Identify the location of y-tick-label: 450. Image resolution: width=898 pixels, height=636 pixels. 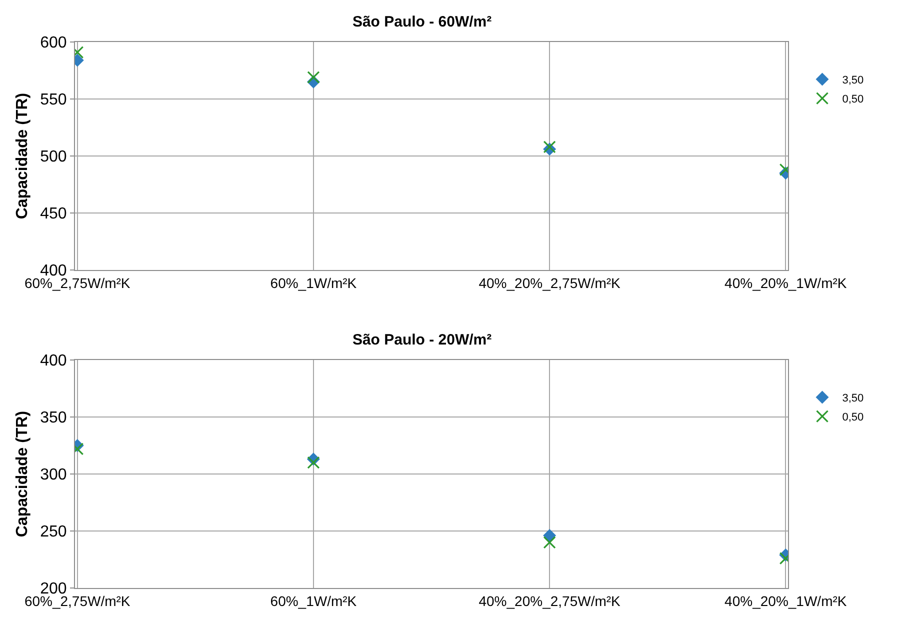
(53, 214).